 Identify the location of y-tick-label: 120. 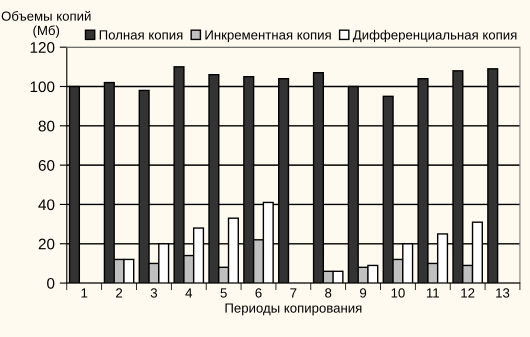
(42, 47).